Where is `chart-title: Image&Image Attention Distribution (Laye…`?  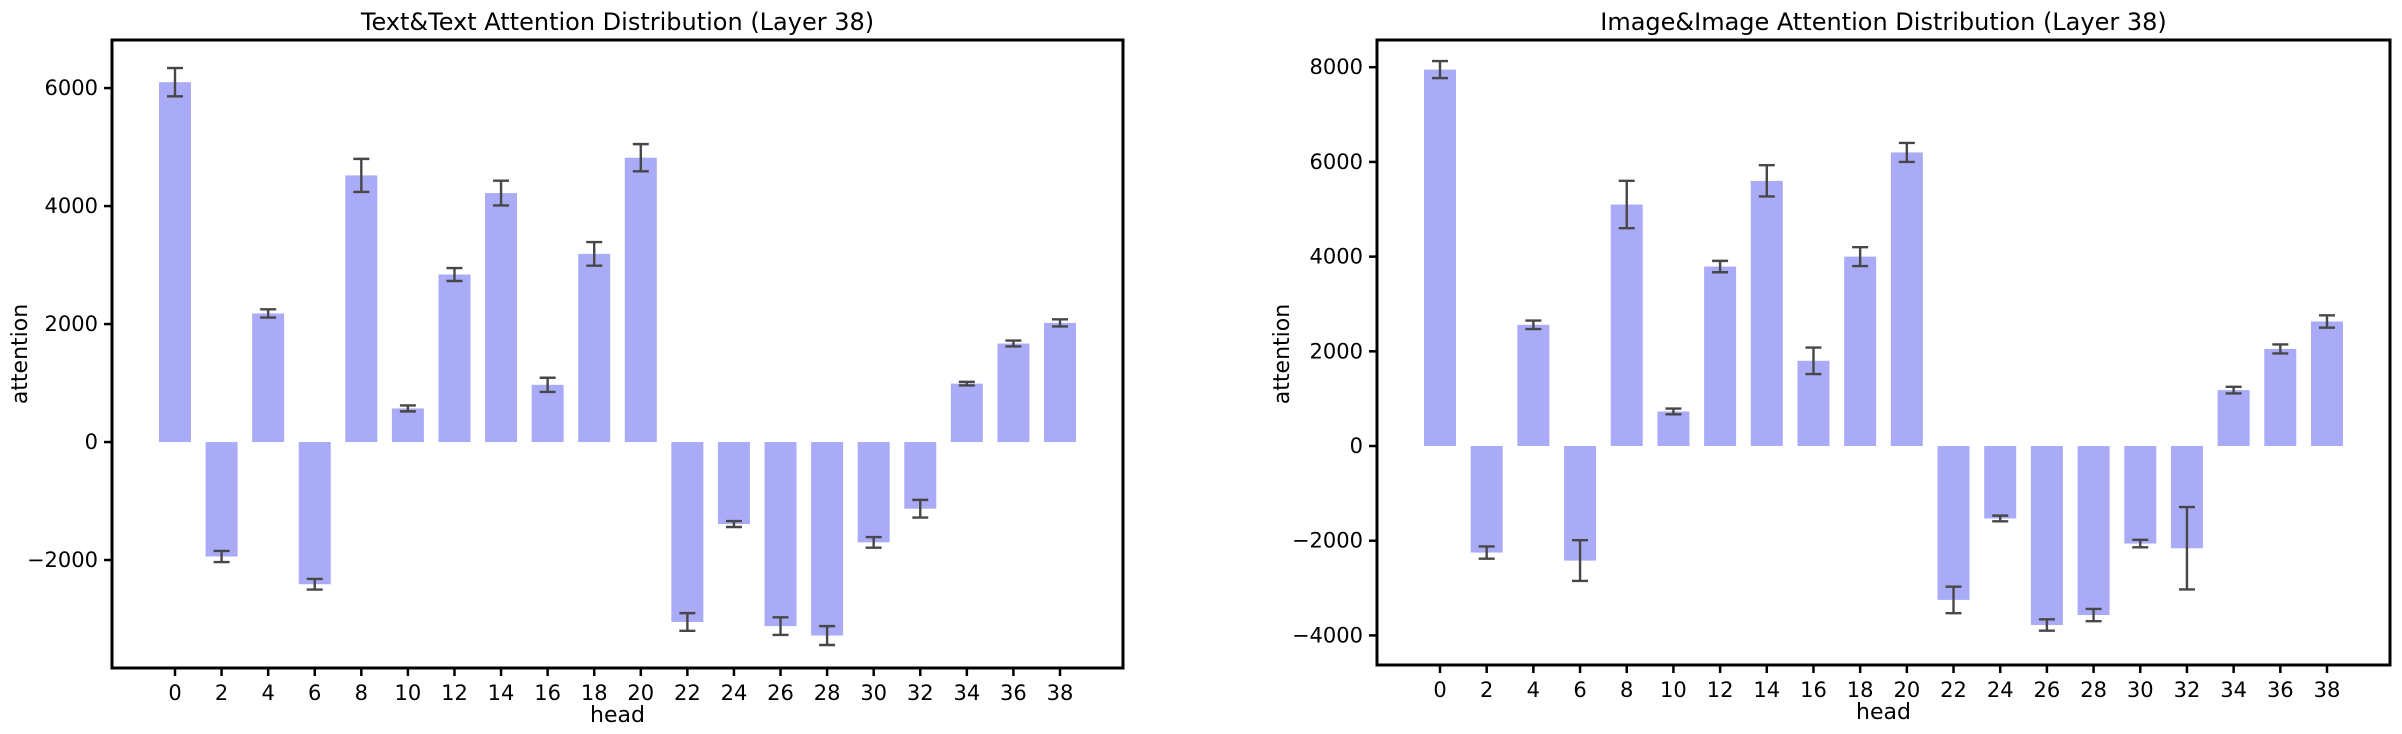
chart-title: Image&Image Attention Distribution (Laye… is located at coordinates (1883, 22).